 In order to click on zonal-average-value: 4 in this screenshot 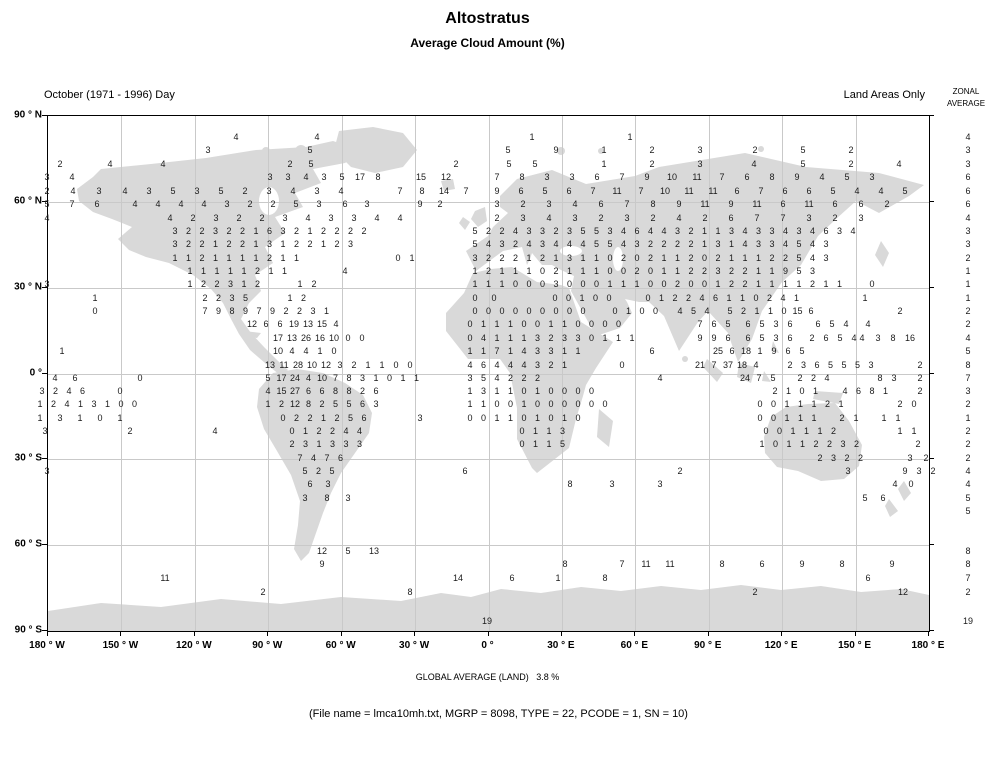, I will do `click(968, 338)`.